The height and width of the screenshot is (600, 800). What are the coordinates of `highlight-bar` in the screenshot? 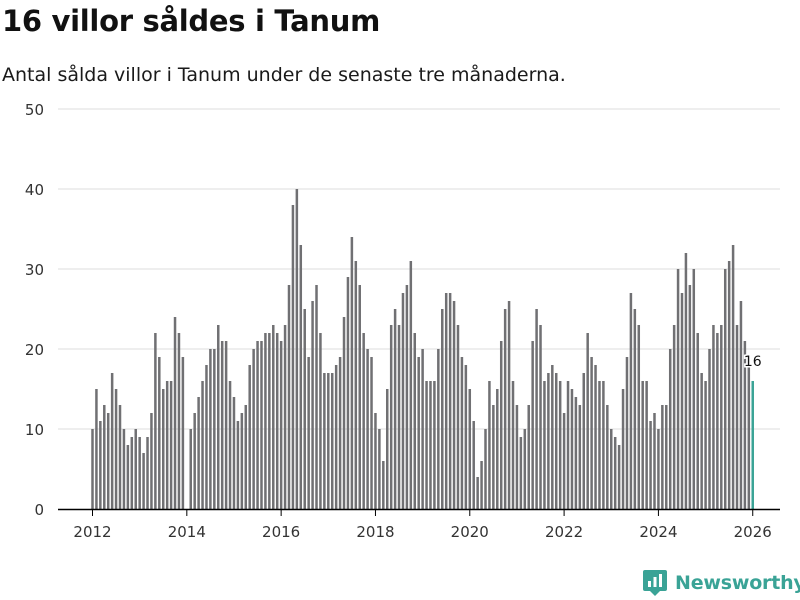 It's located at (752, 445).